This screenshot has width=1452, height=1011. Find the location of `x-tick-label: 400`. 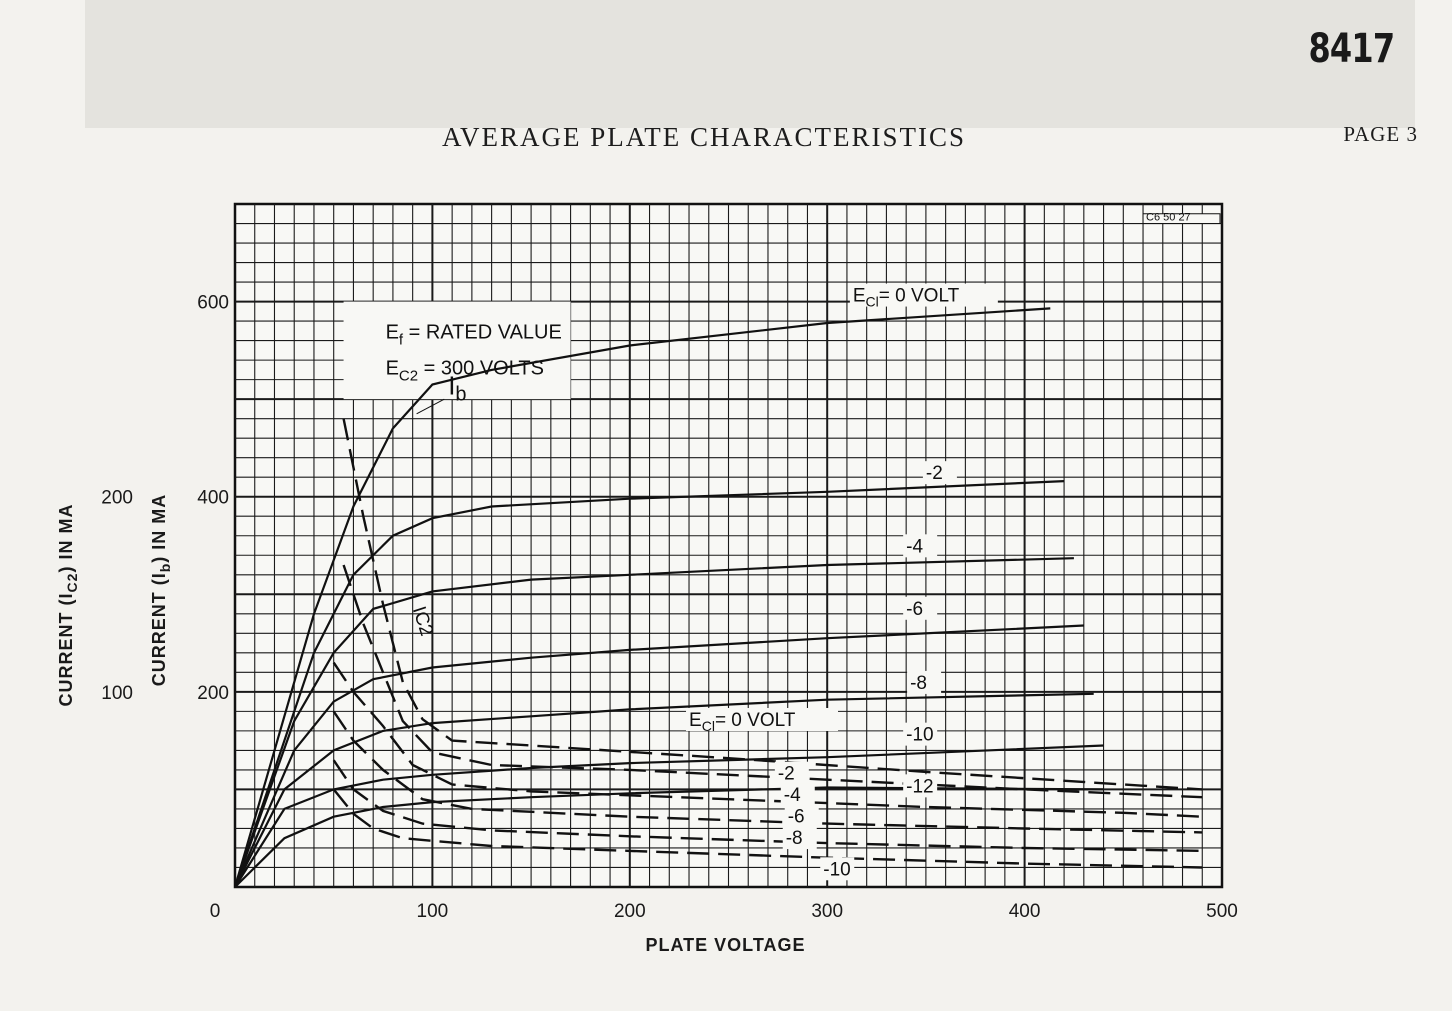

x-tick-label: 400 is located at coordinates (1025, 911).